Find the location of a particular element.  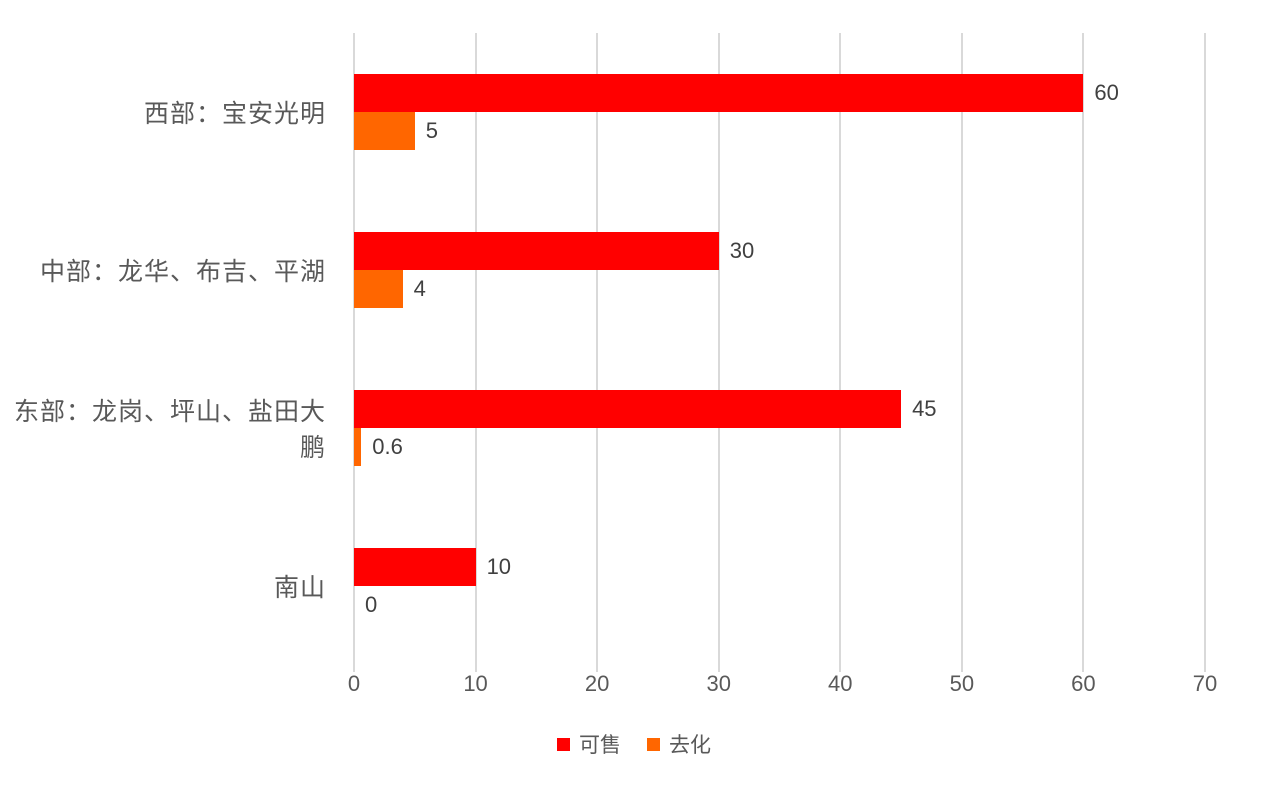

bar-pair: 45 0.6 is located at coordinates (779, 428).